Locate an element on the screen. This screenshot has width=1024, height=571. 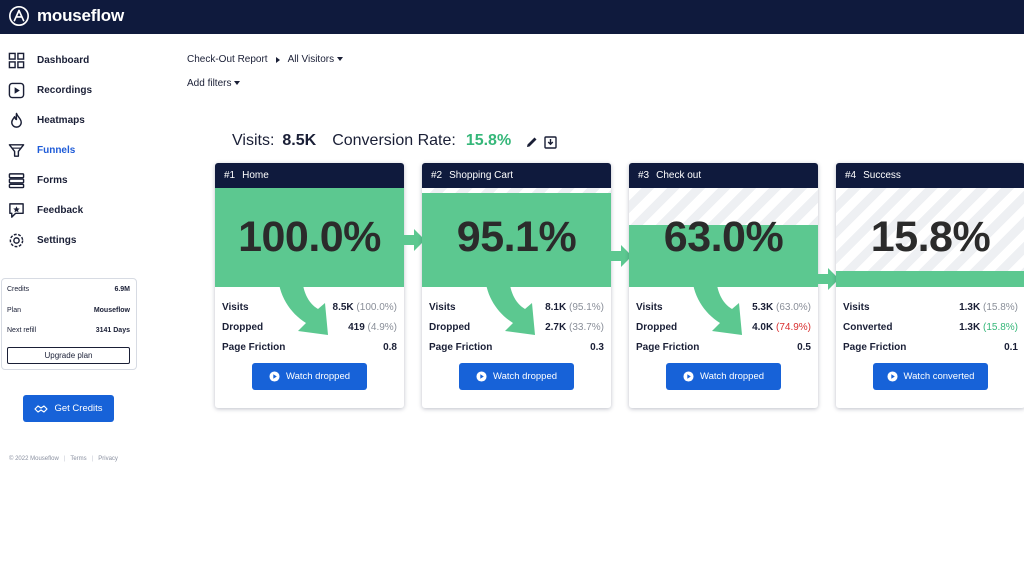
stat-row: Dropped 419 (4.9%) is located at coordinates (309, 327).